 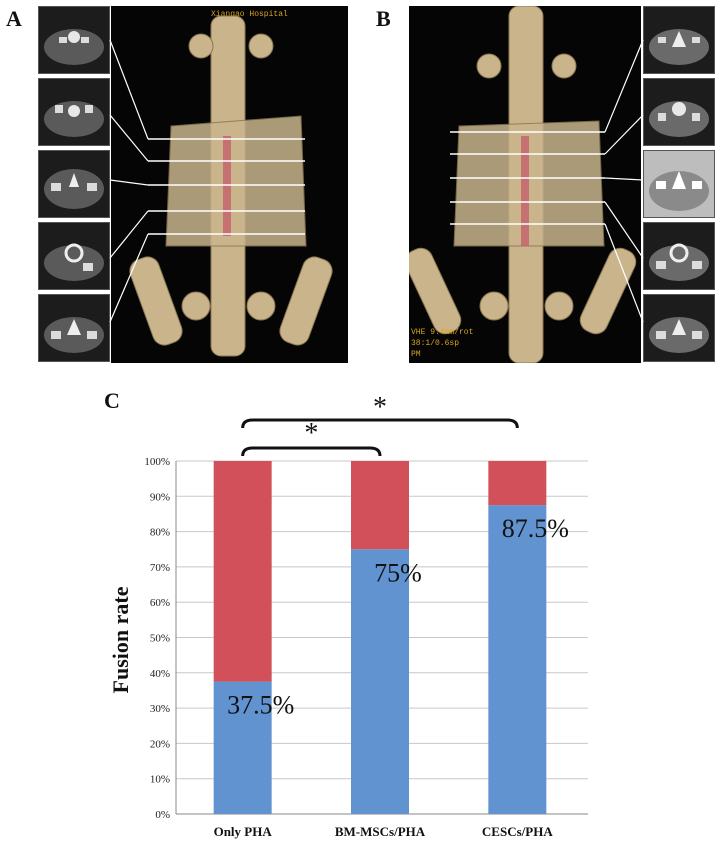 What do you see at coordinates (160, 603) in the screenshot?
I see `y-tick-label: 60%` at bounding box center [160, 603].